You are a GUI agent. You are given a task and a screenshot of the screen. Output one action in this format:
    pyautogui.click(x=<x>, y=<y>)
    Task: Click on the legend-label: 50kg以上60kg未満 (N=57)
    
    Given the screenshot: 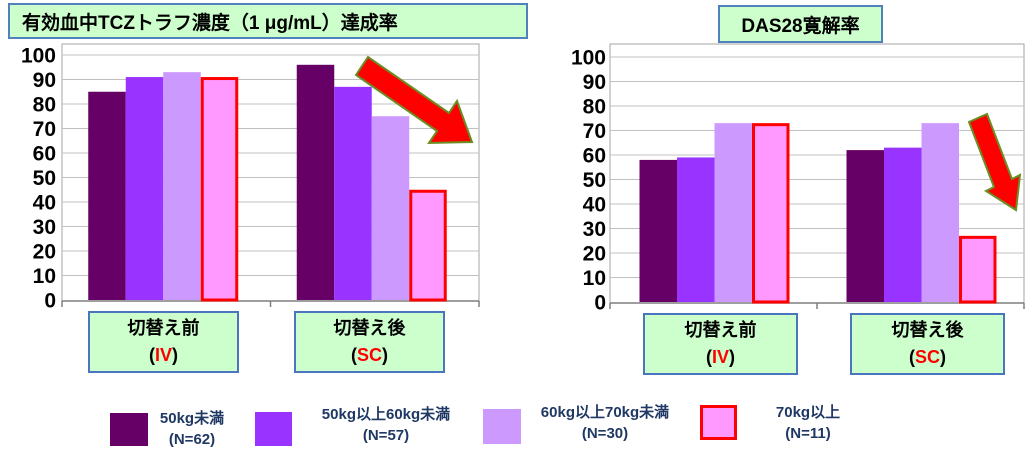 What is the action you would take?
    pyautogui.click(x=386, y=425)
    